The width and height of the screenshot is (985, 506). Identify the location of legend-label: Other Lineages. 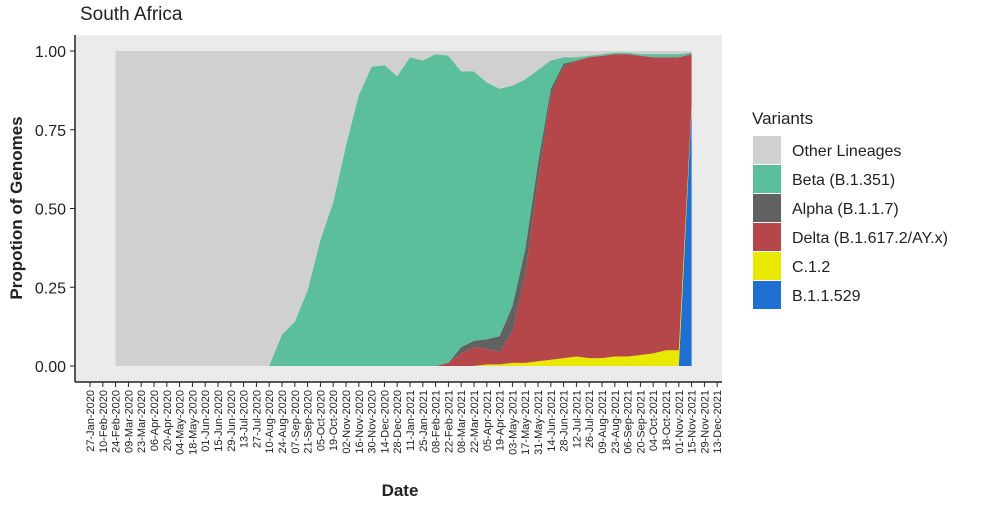
(846, 151).